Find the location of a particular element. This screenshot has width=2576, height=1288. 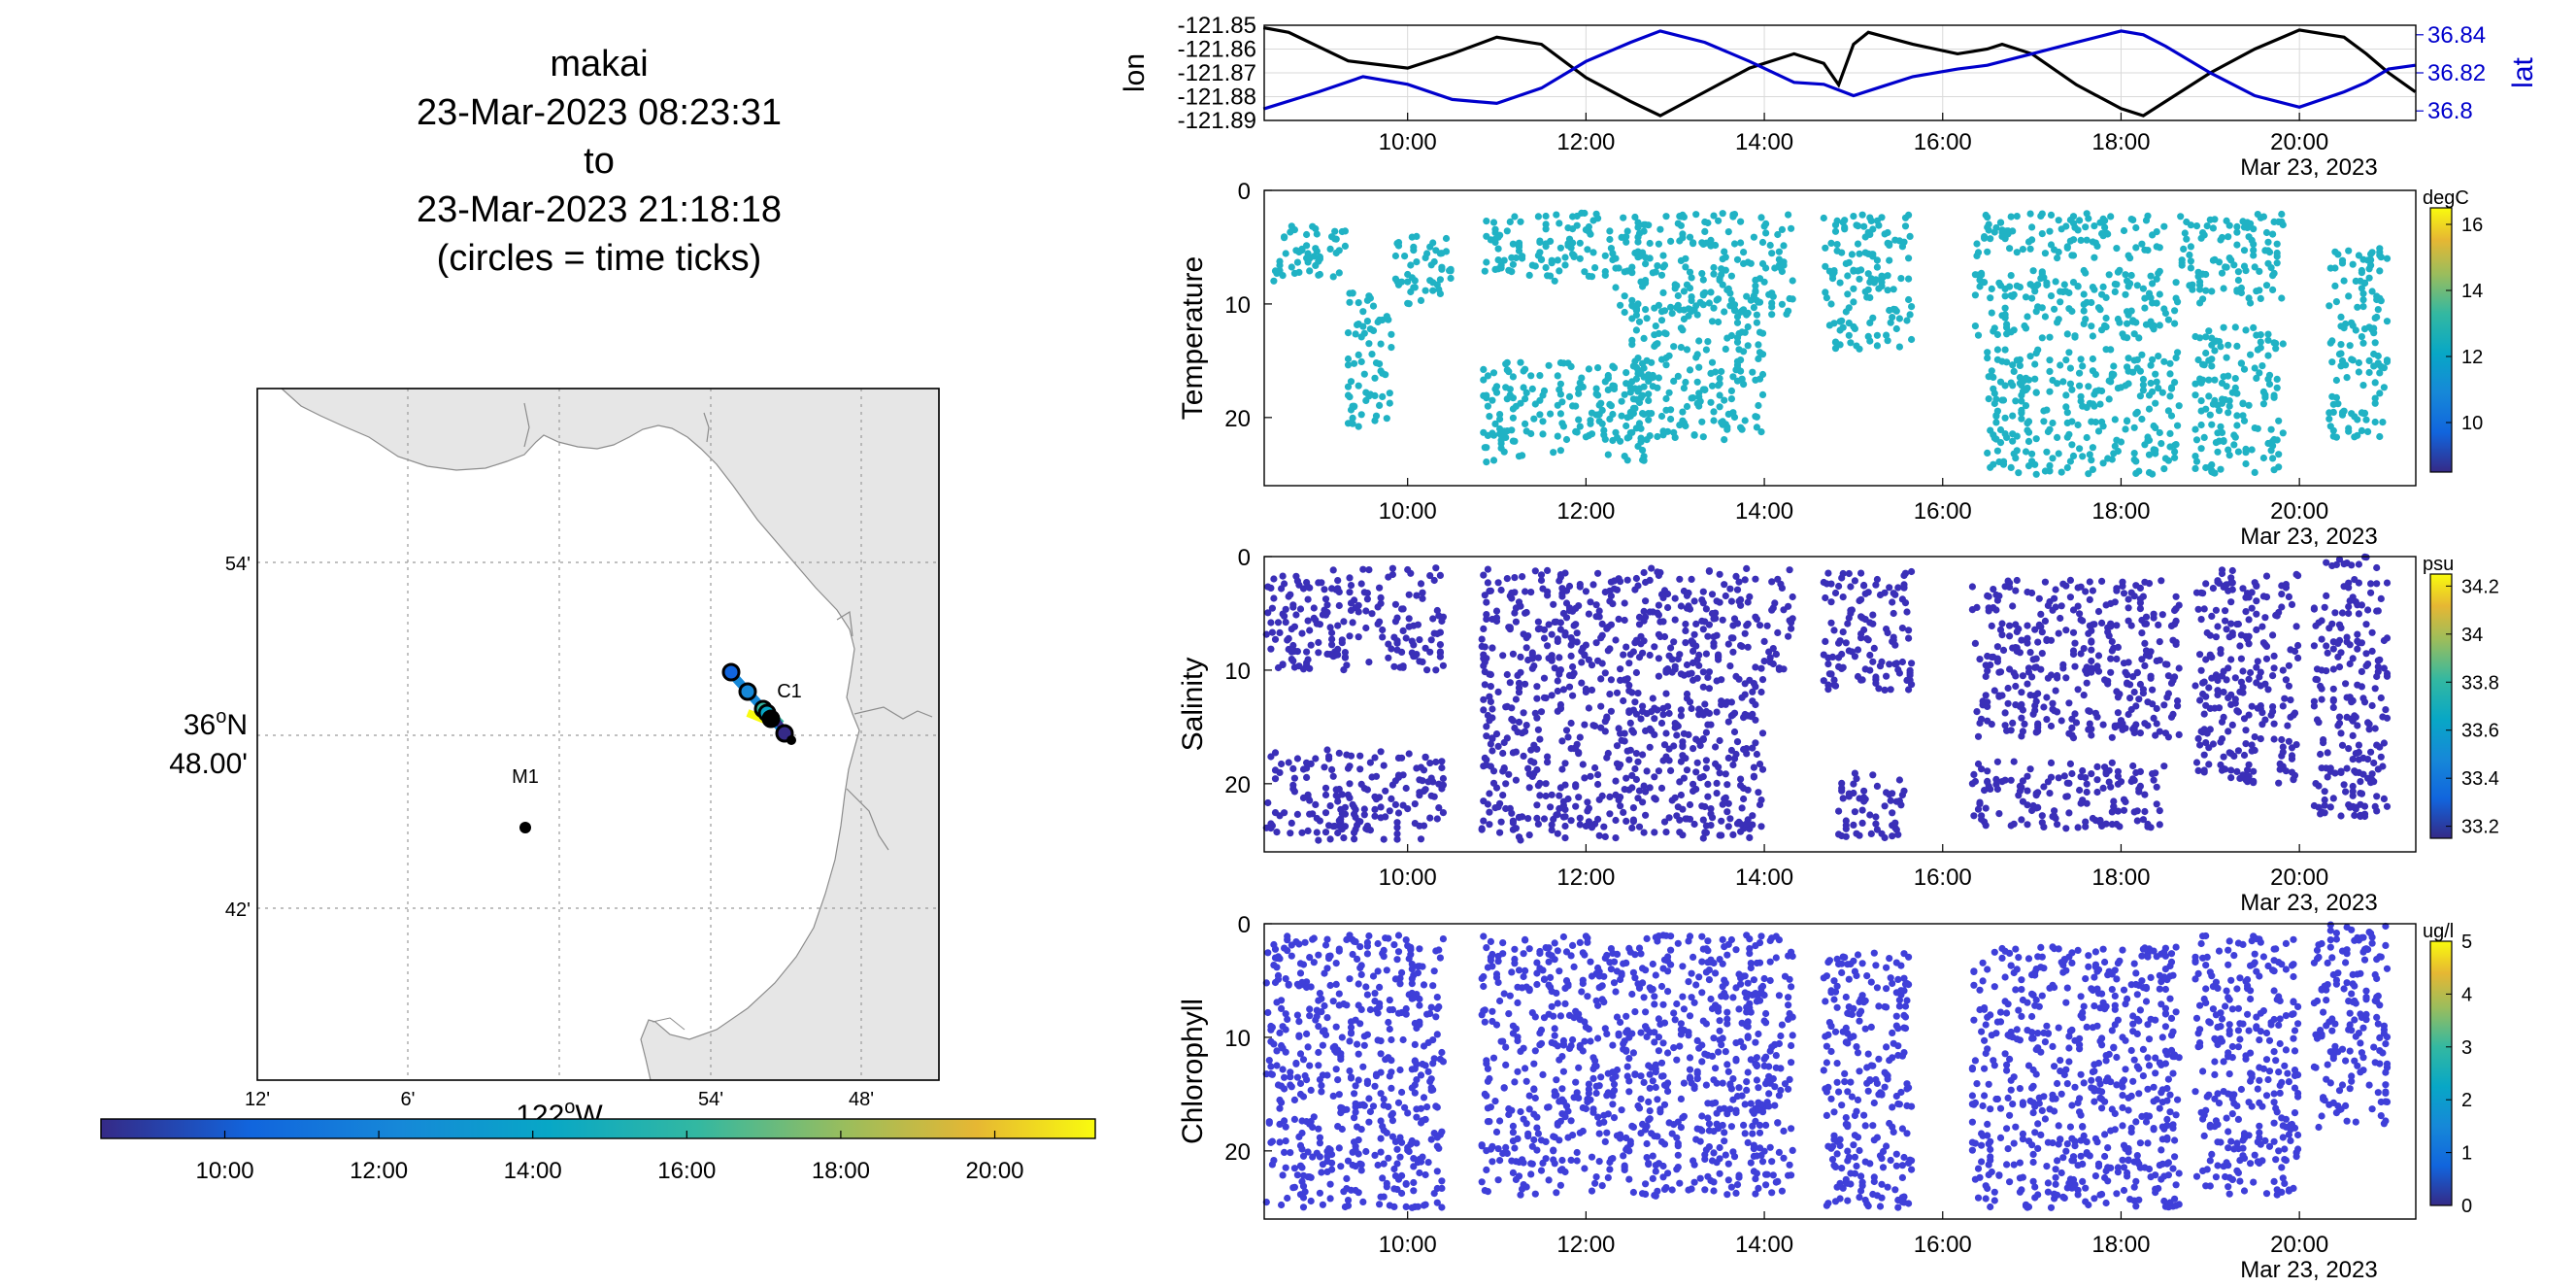

vehicle-track is located at coordinates (759, 703).